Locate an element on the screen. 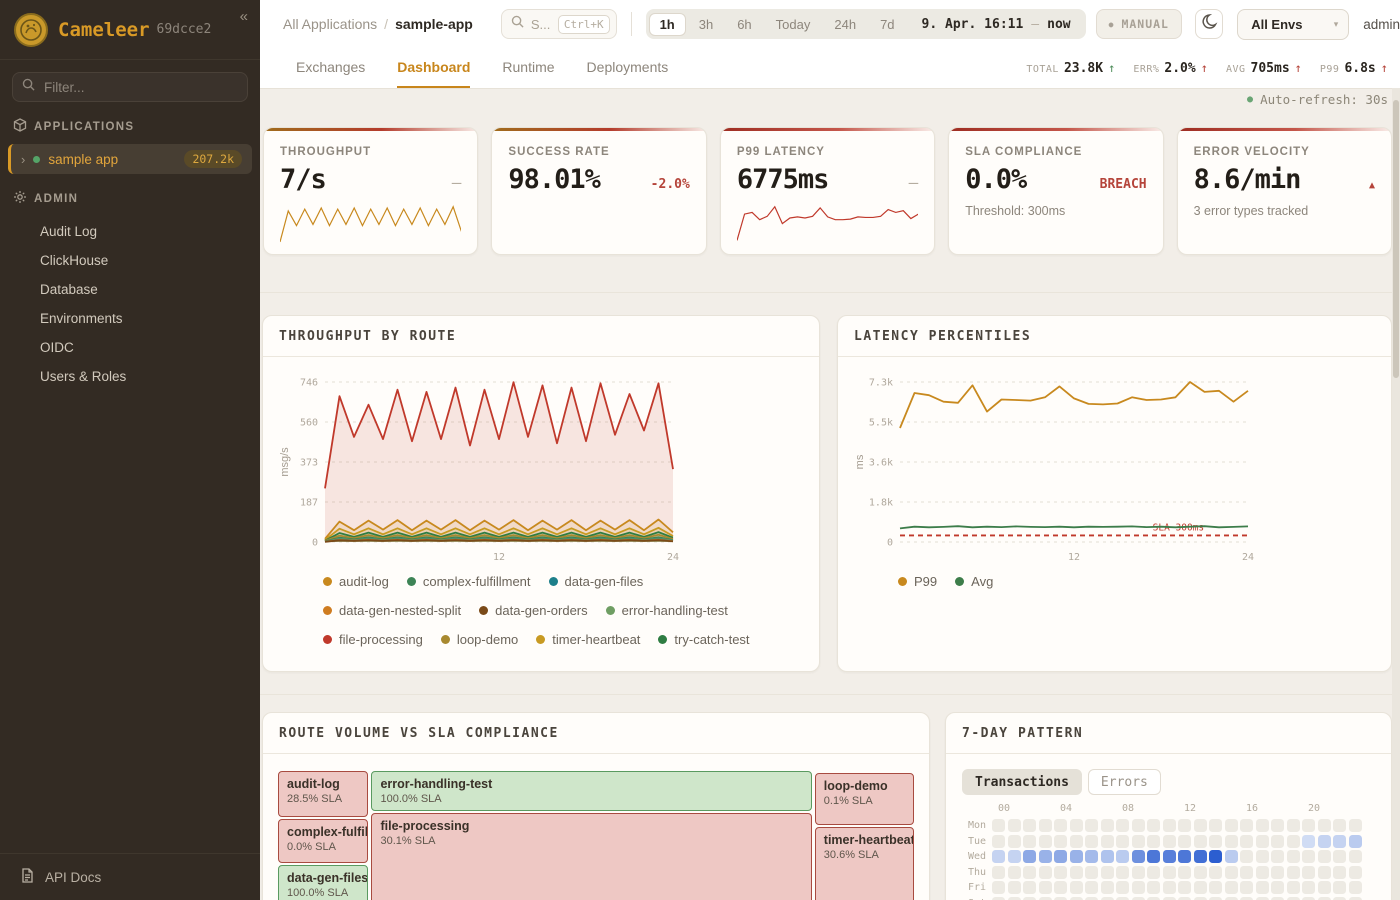  legend-item-try-catch-test: try-catch-test is located at coordinates (704, 639).